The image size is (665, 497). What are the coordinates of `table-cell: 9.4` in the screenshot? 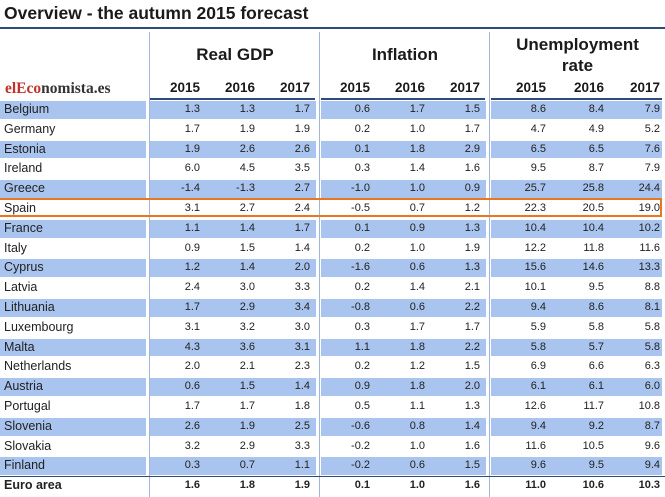 It's located at (538, 425).